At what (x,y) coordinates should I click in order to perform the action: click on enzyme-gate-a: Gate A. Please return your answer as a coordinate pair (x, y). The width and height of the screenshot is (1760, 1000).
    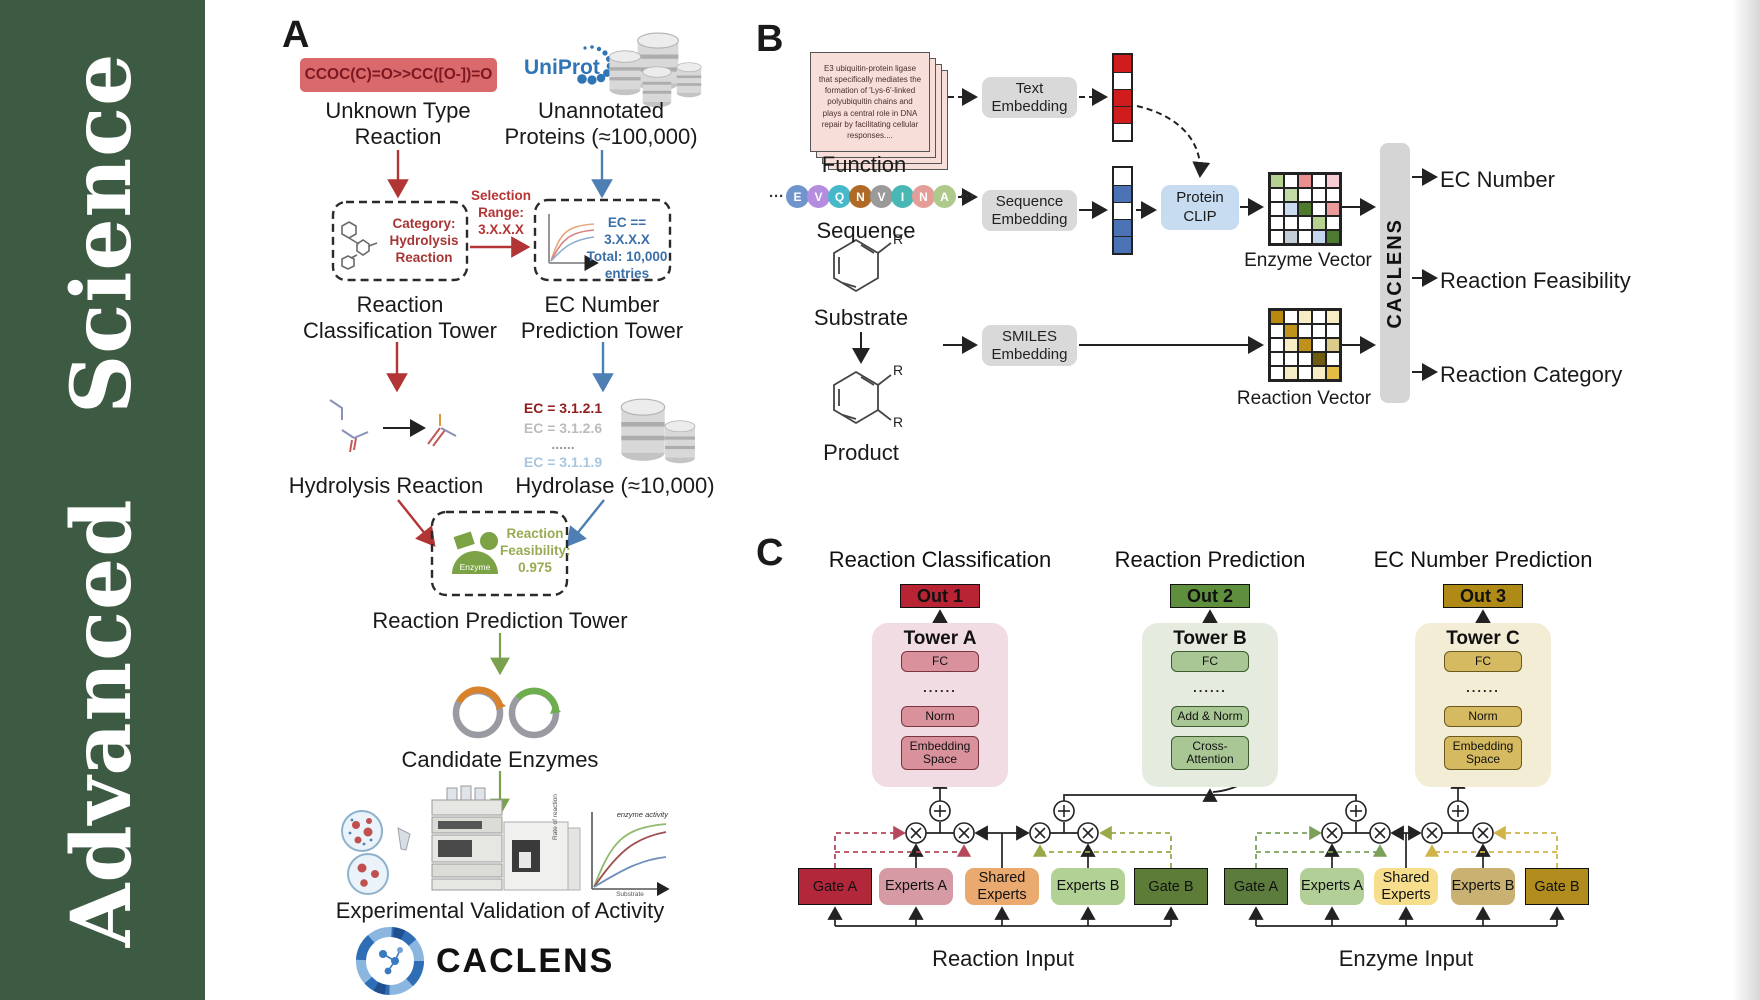
    Looking at the image, I should click on (1256, 886).